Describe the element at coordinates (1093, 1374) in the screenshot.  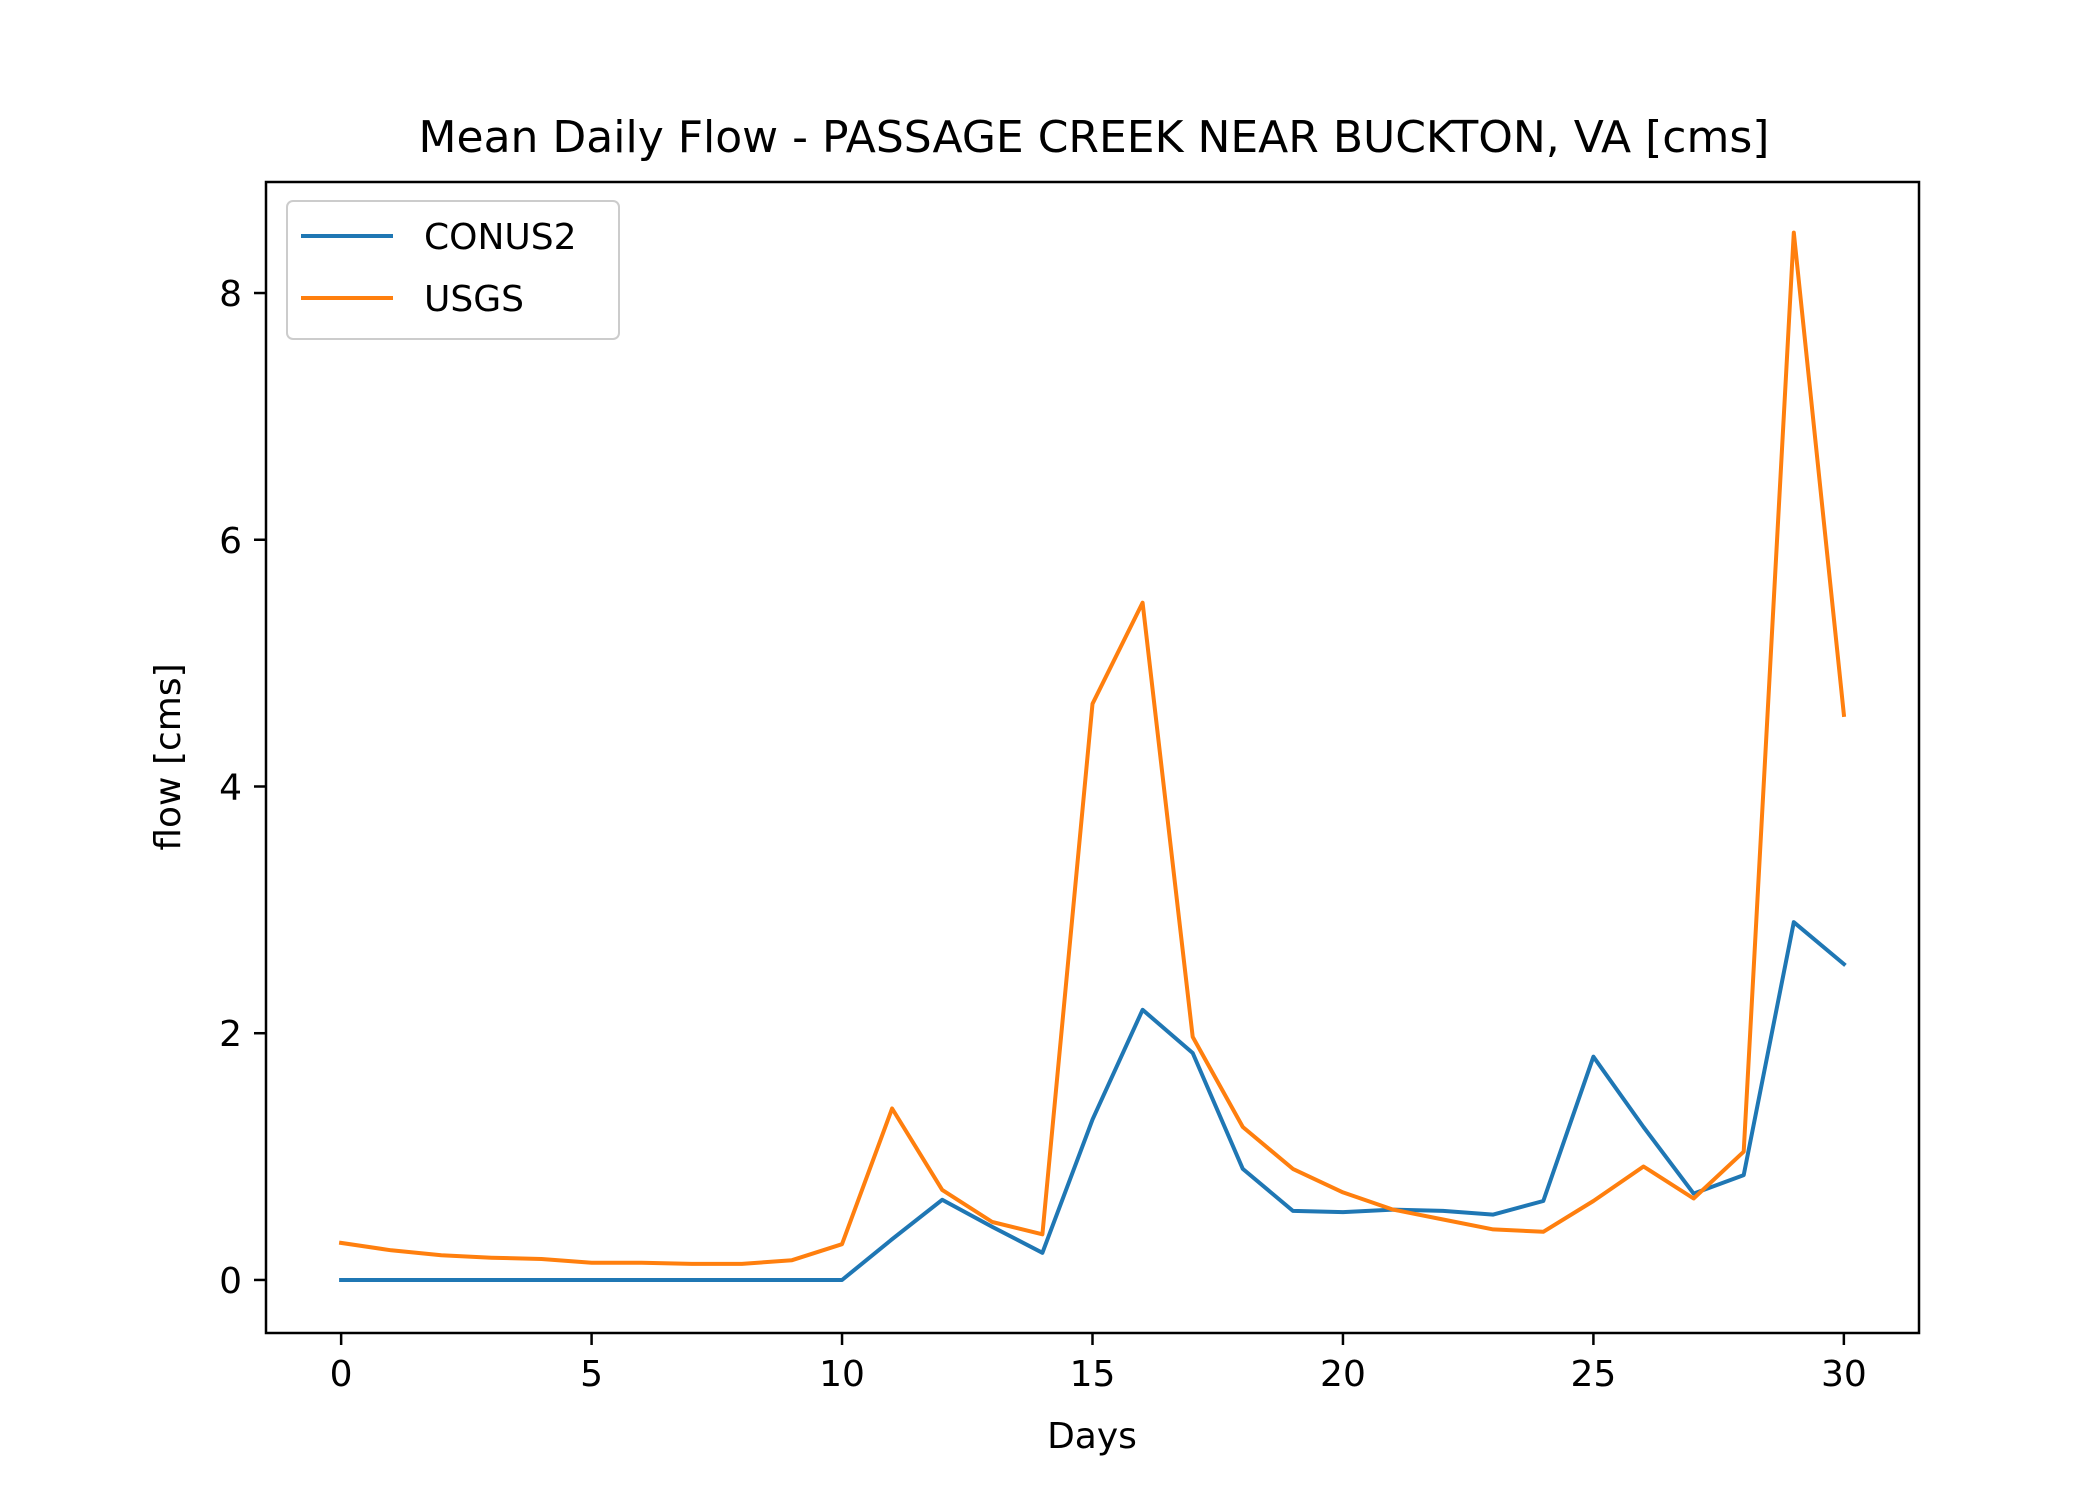
I see `x-tick-label: 15` at that location.